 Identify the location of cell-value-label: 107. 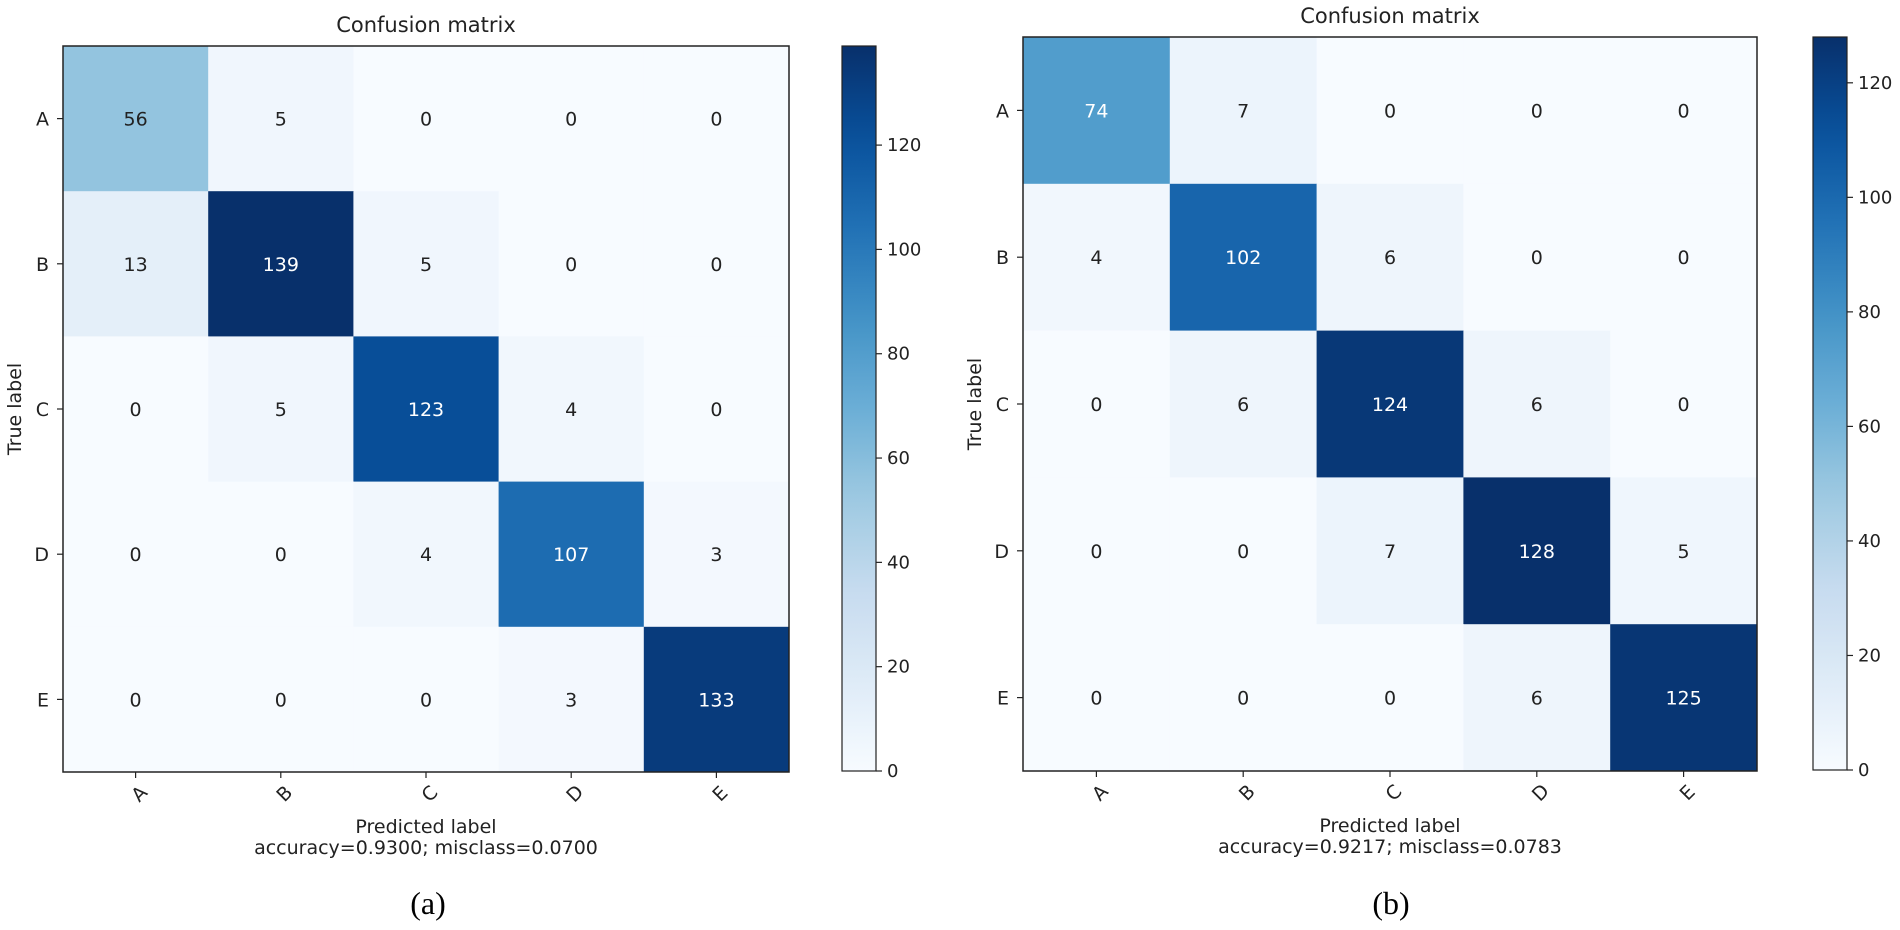
(571, 555).